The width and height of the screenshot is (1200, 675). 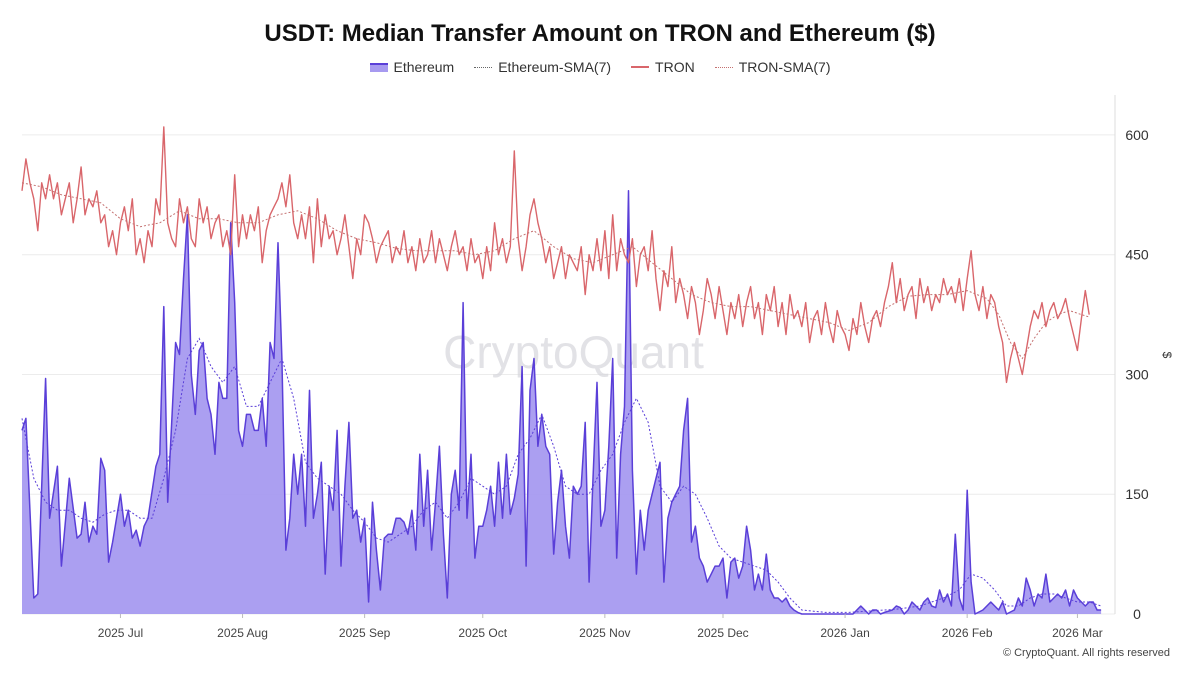 What do you see at coordinates (640, 67) in the screenshot?
I see `legend-swatch-tron` at bounding box center [640, 67].